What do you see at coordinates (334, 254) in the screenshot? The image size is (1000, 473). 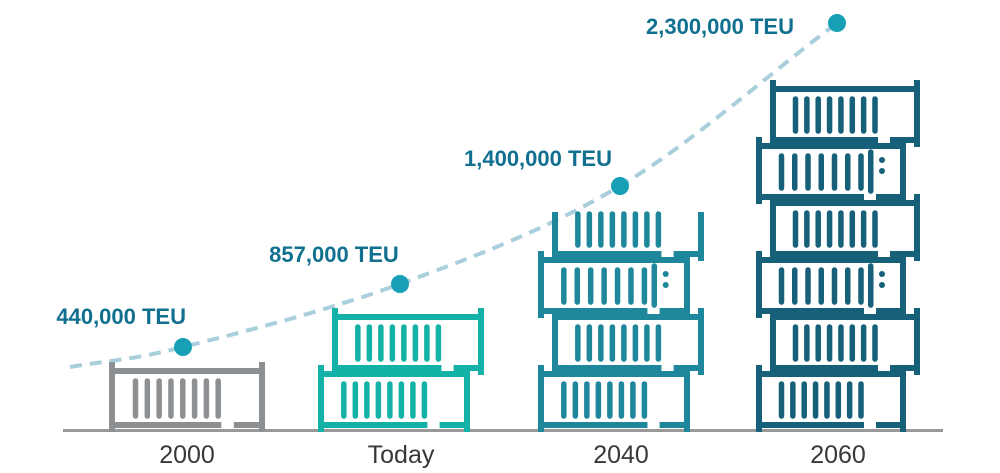 I see `value-label-1: 857,000 TEU` at bounding box center [334, 254].